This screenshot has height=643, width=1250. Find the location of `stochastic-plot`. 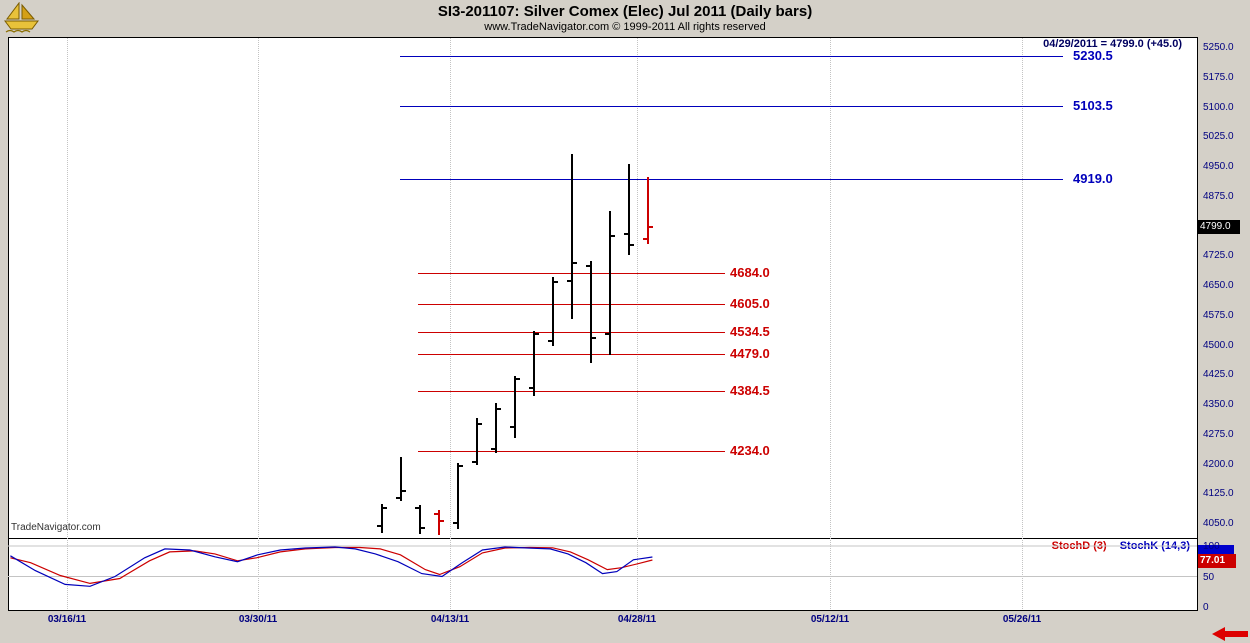

stochastic-plot is located at coordinates (602, 566).